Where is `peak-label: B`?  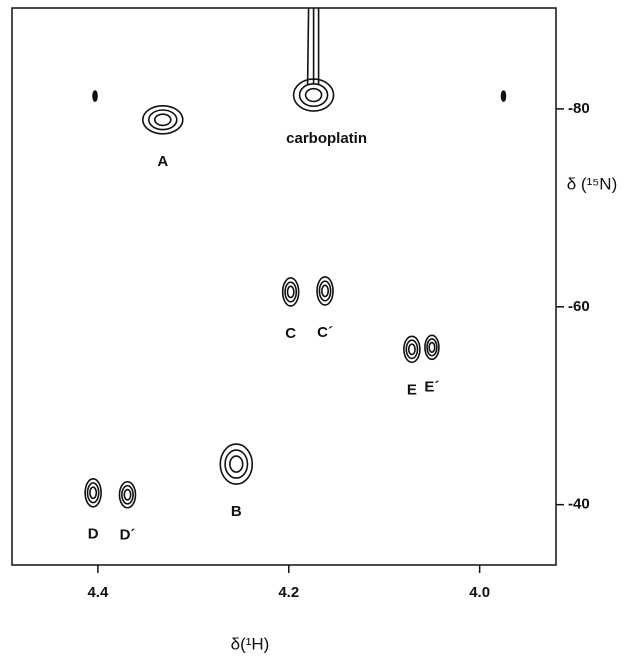
peak-label: B is located at coordinates (236, 511).